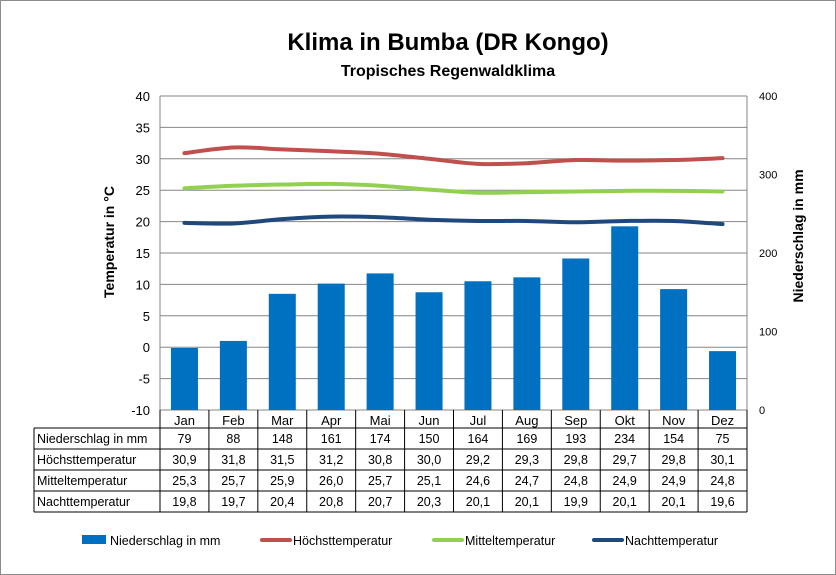  I want to click on bar-niederschlag-jul, so click(478, 345).